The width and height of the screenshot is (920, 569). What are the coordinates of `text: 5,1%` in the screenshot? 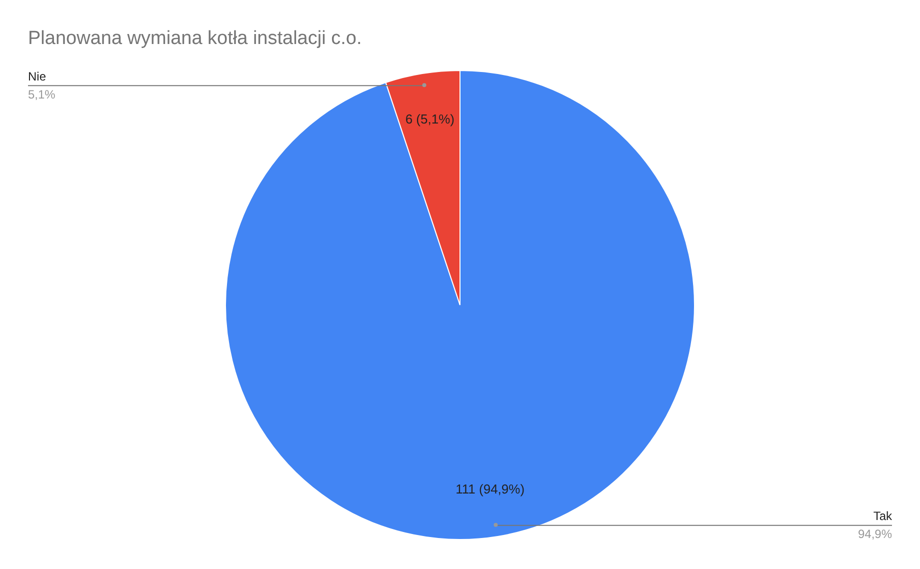 It's located at (42, 94).